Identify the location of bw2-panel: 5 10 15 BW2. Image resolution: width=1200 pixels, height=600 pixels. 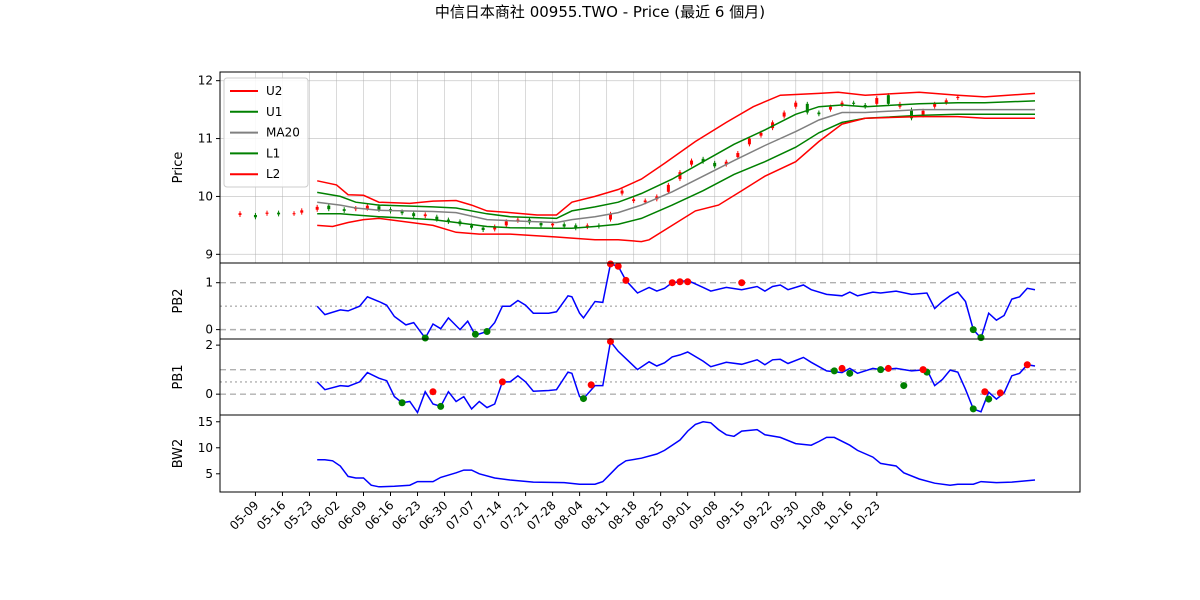
(626, 453).